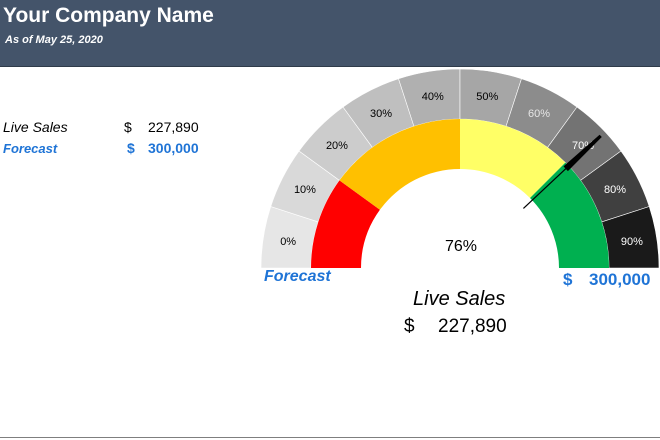  What do you see at coordinates (173, 148) in the screenshot?
I see `side-forecast-value: 300,000` at bounding box center [173, 148].